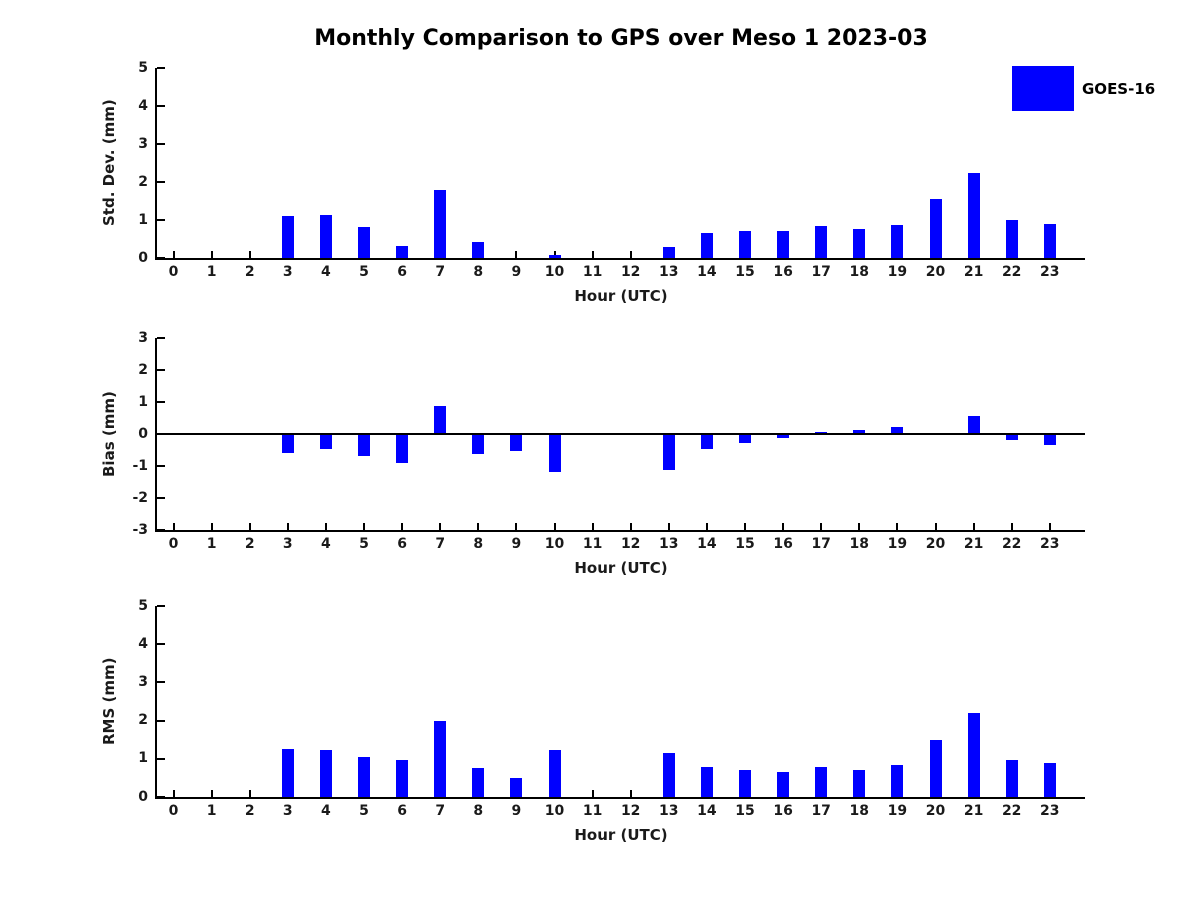  Describe the element at coordinates (109, 163) in the screenshot. I see `y-axis-title-std-dev: Std. Dev. (mm)` at that location.